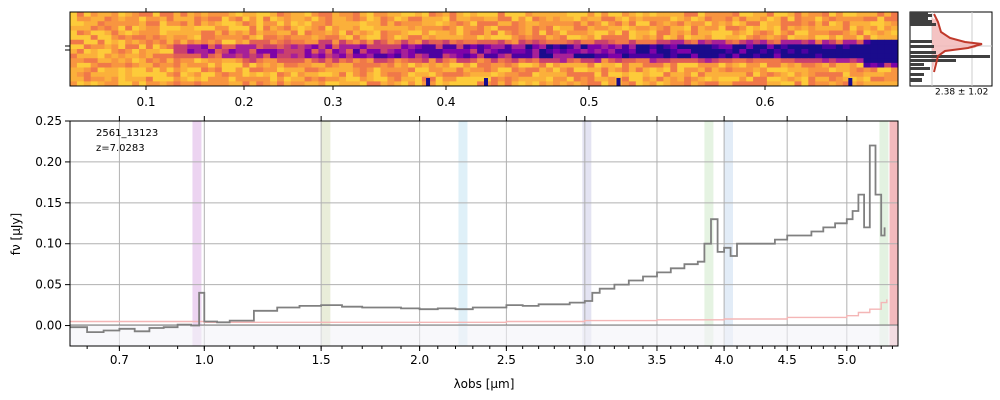 This screenshot has height=400, width=1000. Describe the element at coordinates (48, 326) in the screenshot. I see `y-tick-label: 0.00` at that location.